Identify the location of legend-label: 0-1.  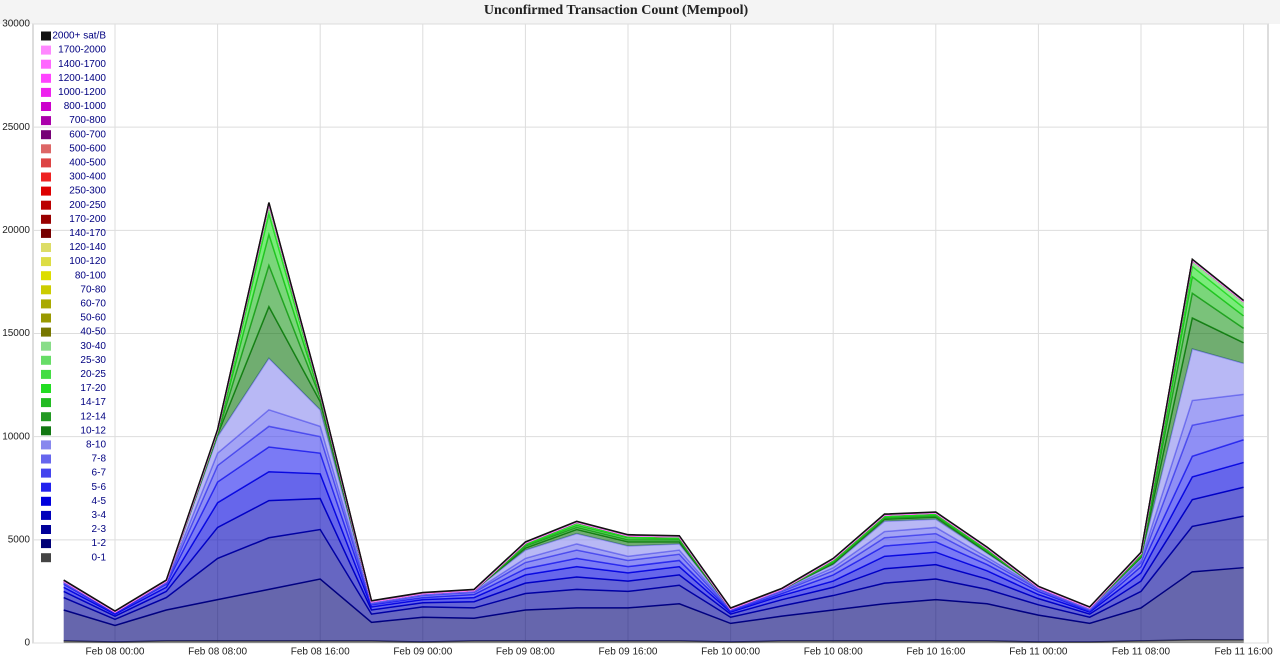
(99, 557).